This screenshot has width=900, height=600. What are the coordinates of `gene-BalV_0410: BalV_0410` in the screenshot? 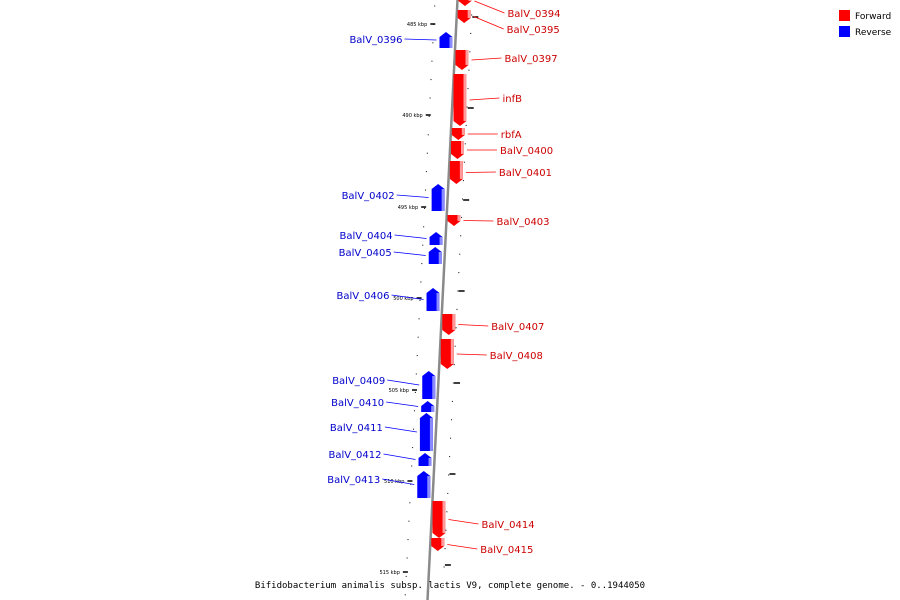 It's located at (383, 405).